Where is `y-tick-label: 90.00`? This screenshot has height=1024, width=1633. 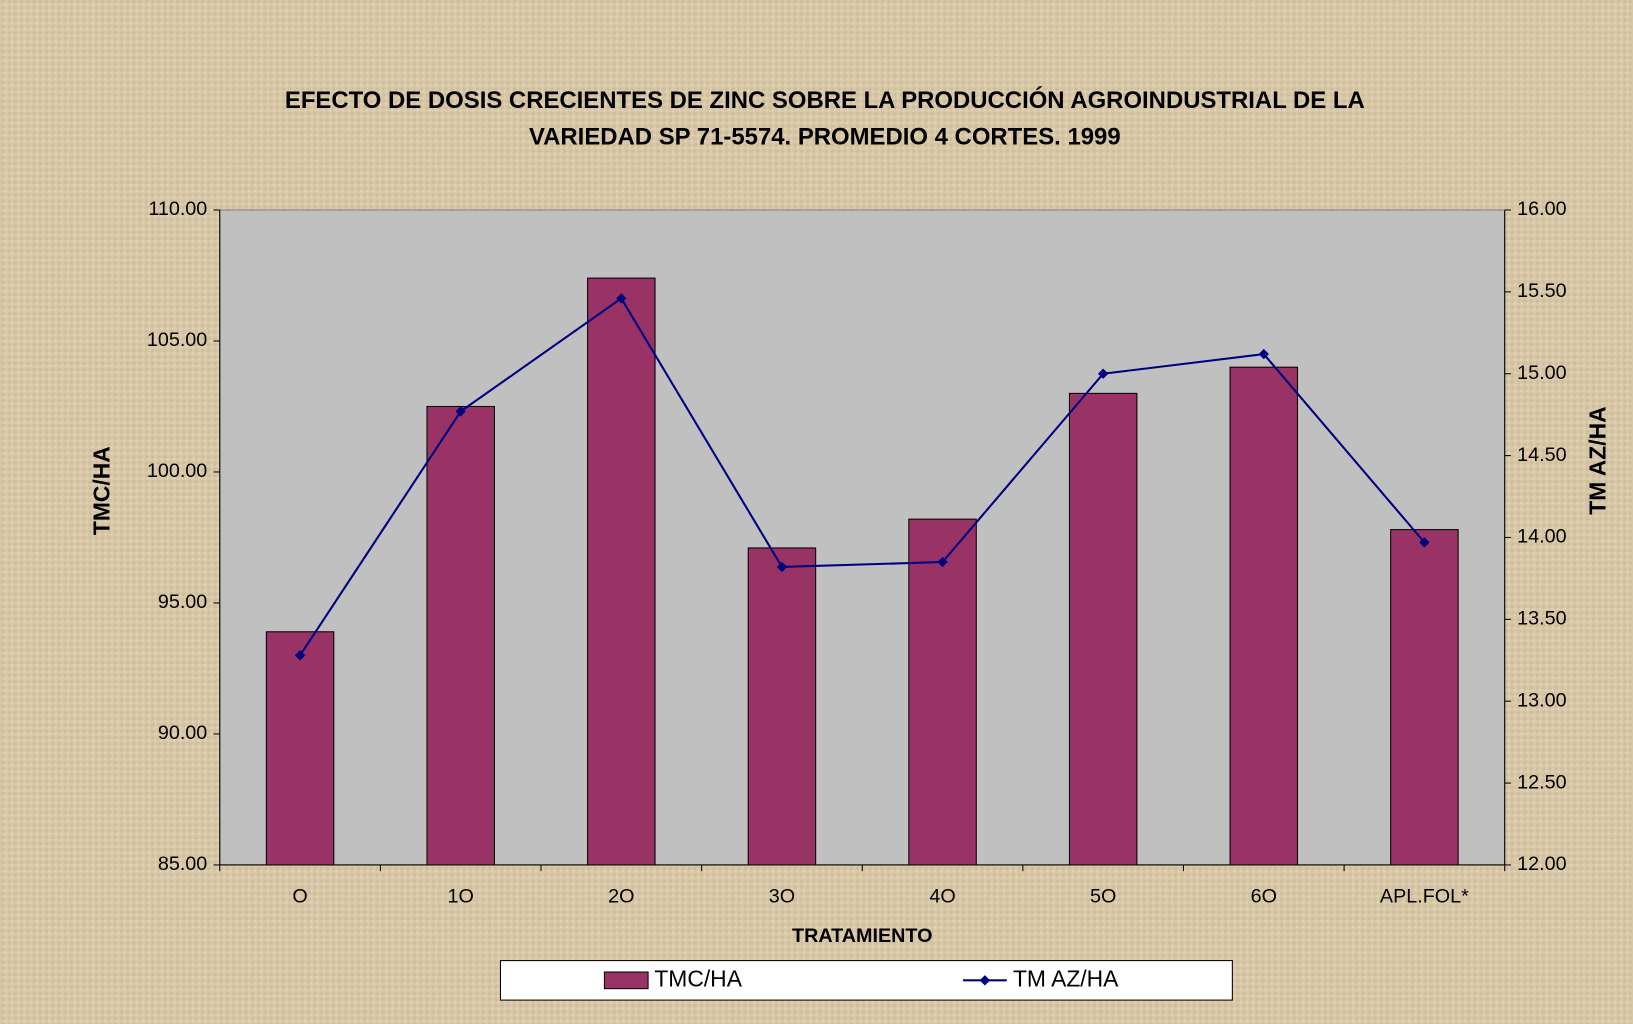 y-tick-label: 90.00 is located at coordinates (182, 733).